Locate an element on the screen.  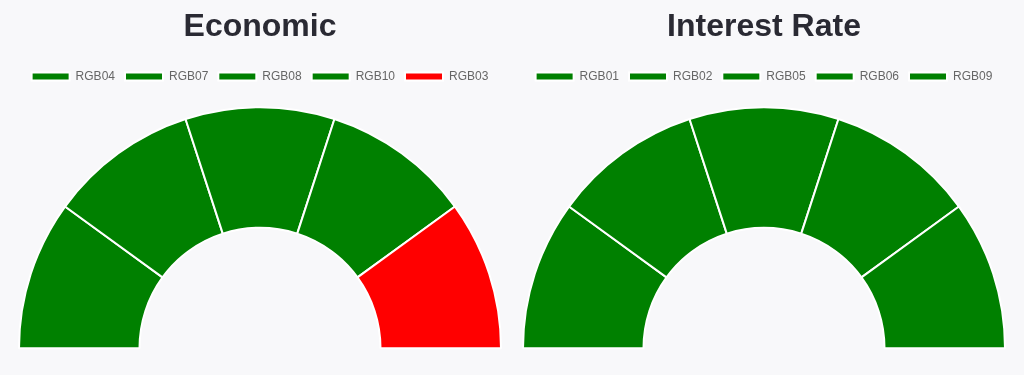
legend-label: RGB04 is located at coordinates (95, 75).